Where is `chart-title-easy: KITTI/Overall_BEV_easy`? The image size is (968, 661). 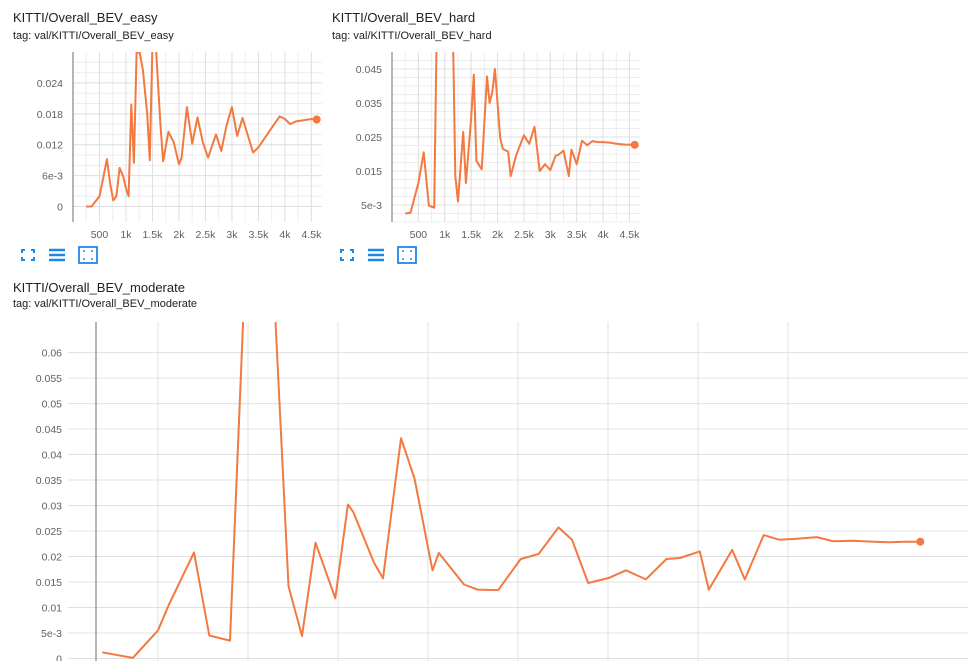
chart-title-easy: KITTI/Overall_BEV_easy is located at coordinates (85, 17).